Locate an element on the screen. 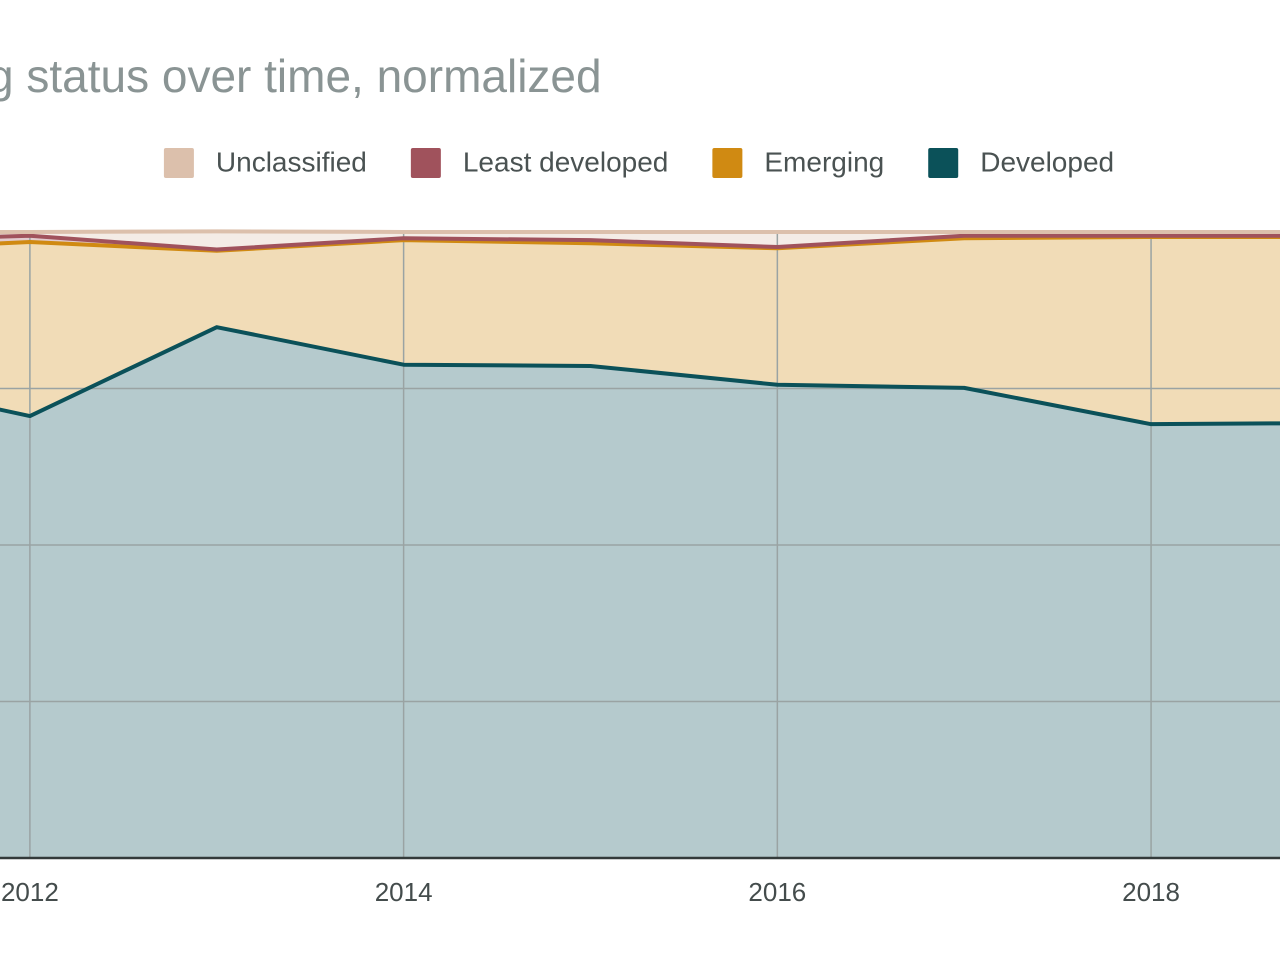  legend-label: Developed is located at coordinates (1047, 161).